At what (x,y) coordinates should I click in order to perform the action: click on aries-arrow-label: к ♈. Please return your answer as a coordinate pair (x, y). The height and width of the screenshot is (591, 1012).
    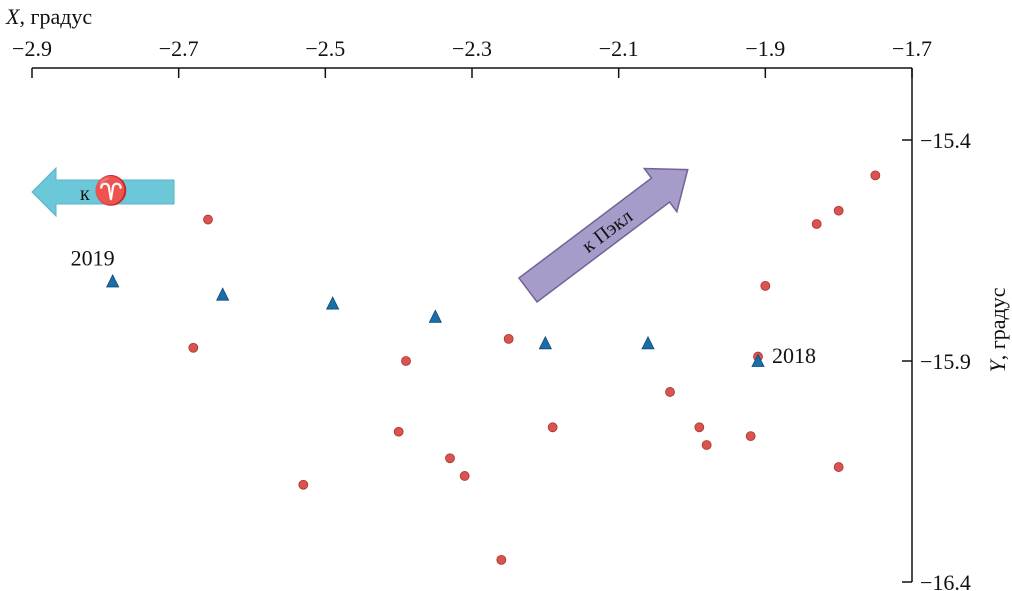
    Looking at the image, I should click on (104, 190).